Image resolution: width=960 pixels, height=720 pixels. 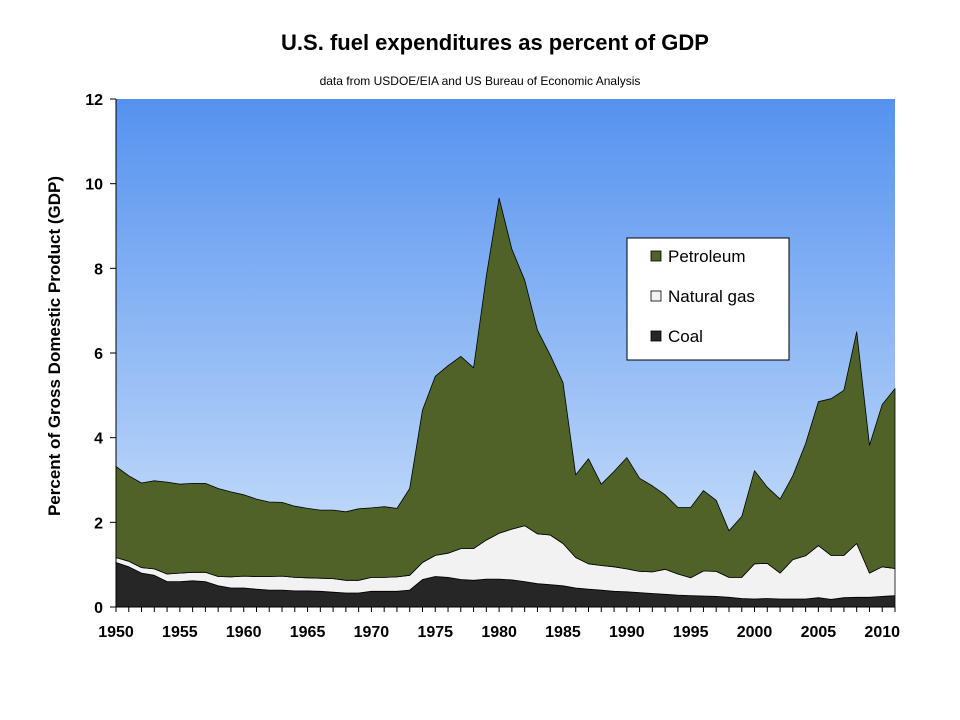 What do you see at coordinates (94, 100) in the screenshot?
I see `y-tick-label: 12` at bounding box center [94, 100].